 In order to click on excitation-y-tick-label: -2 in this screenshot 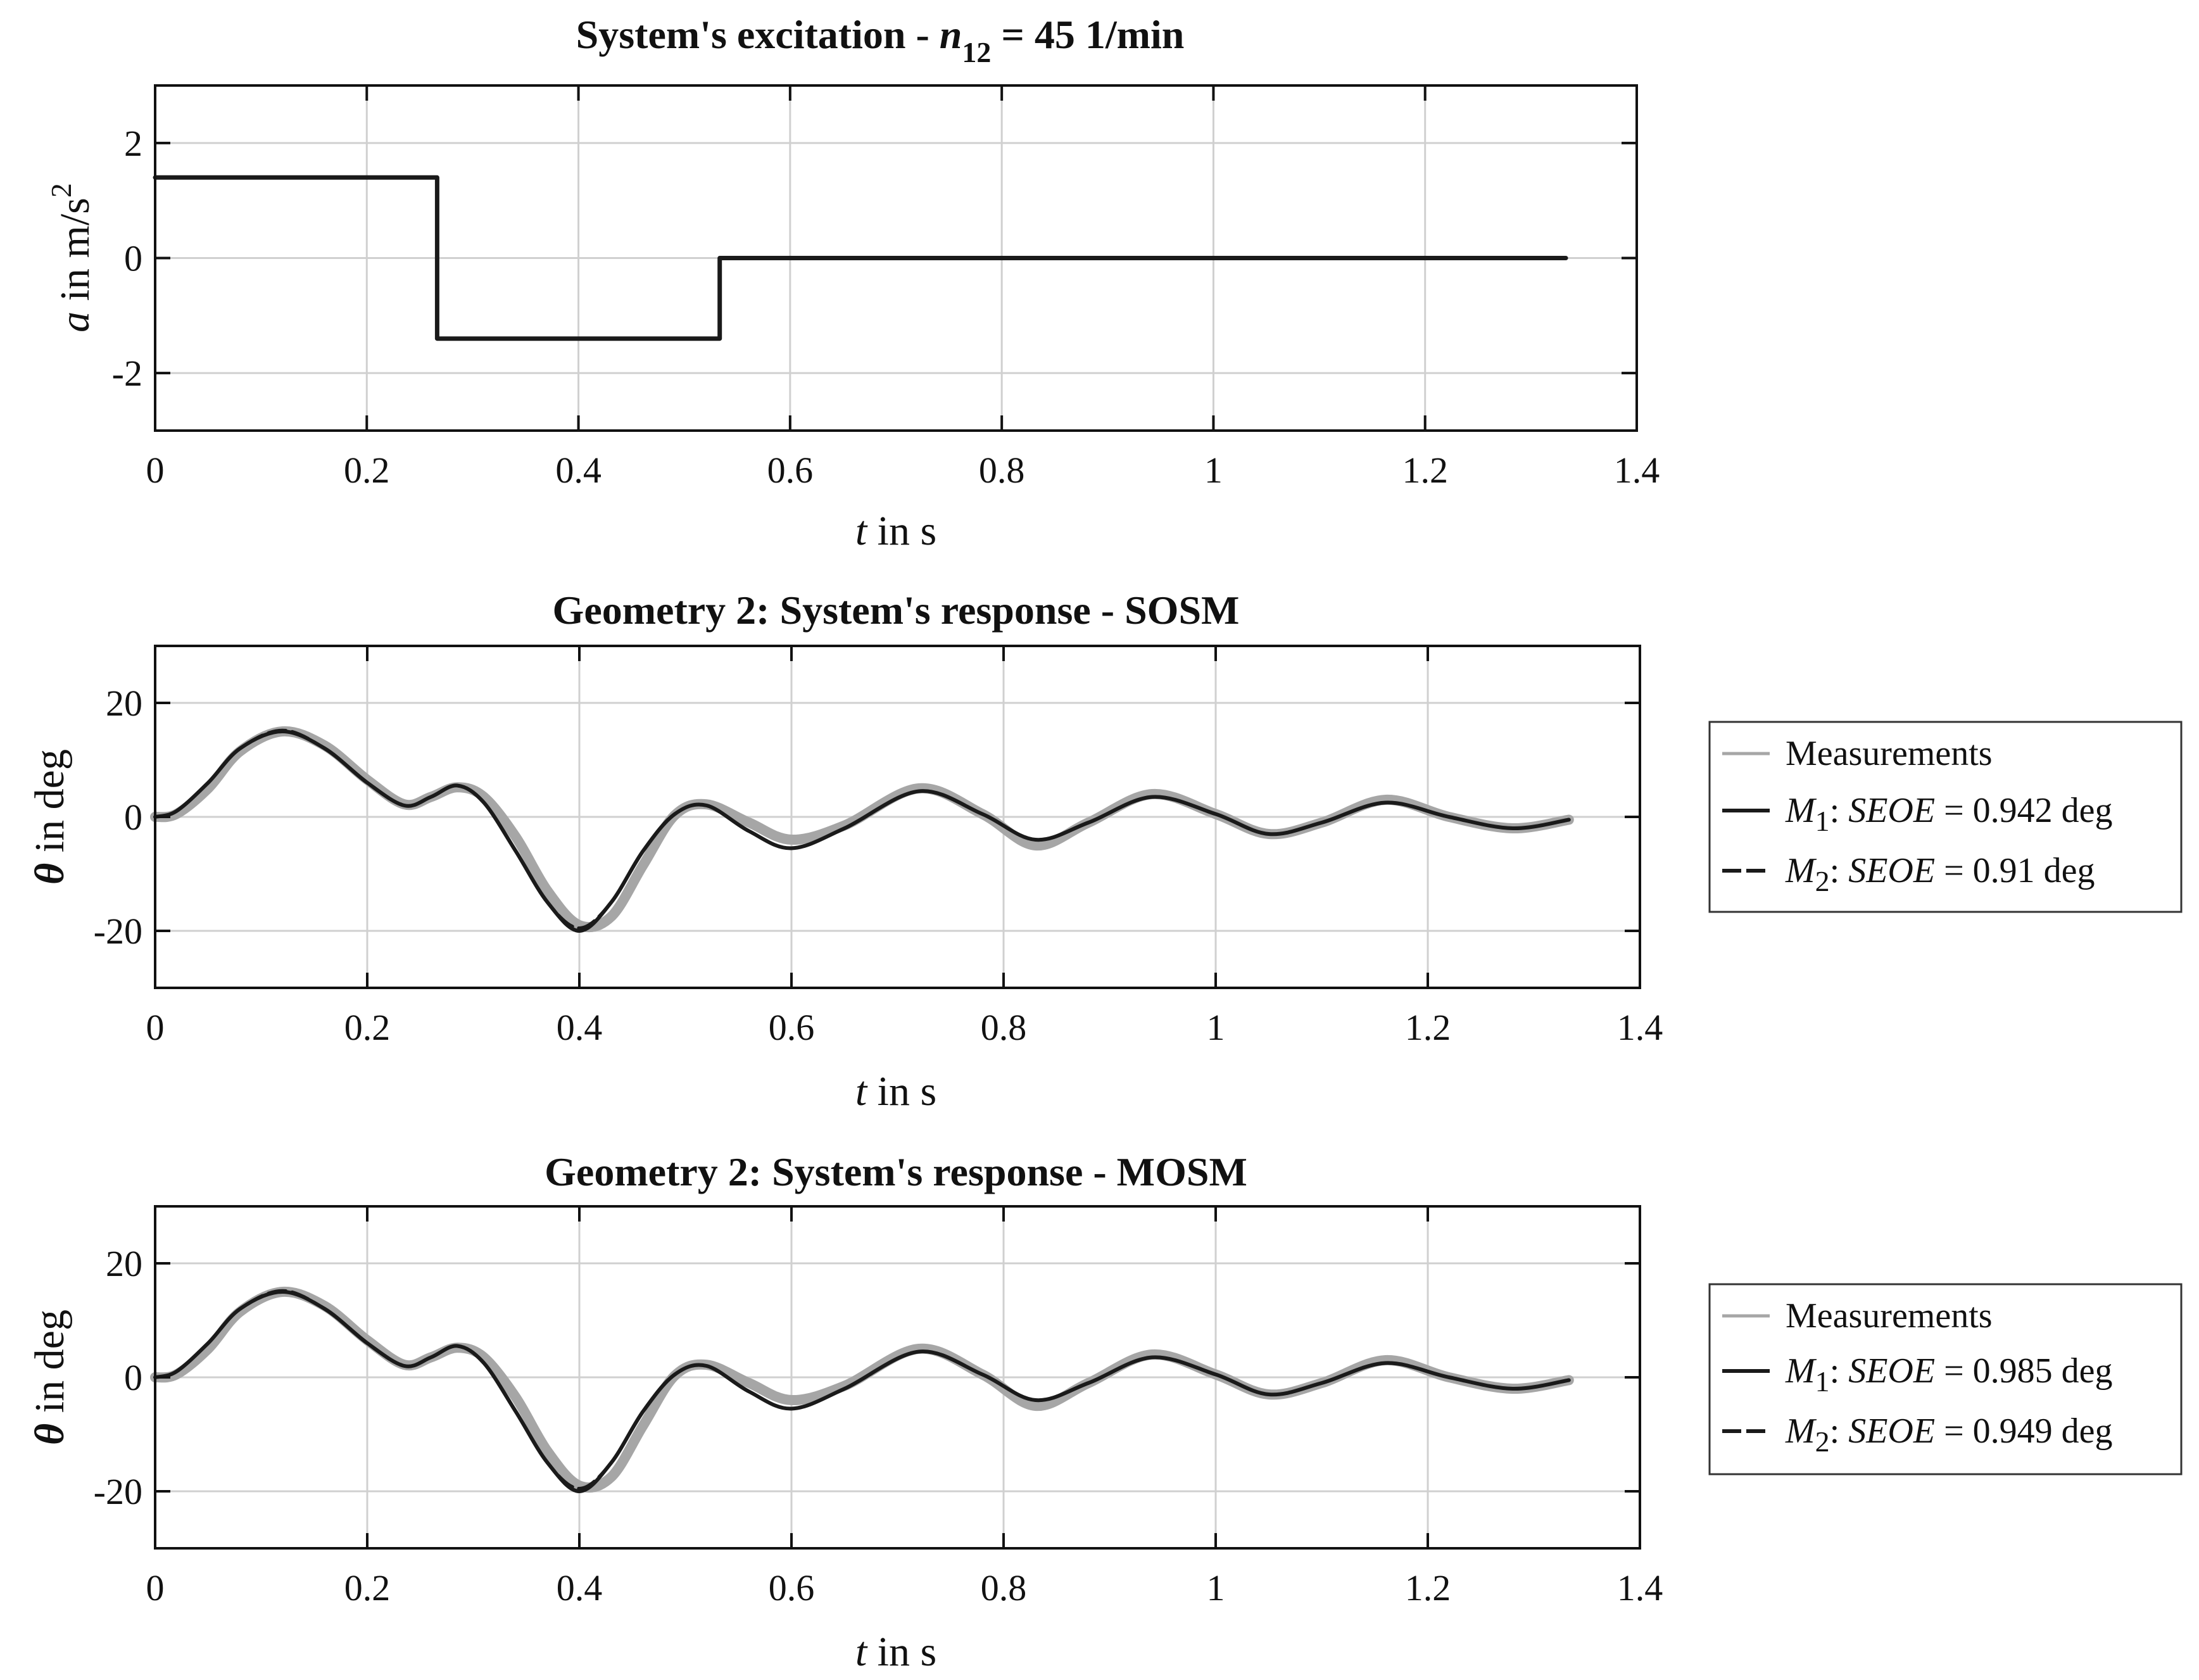, I will do `click(127, 374)`.